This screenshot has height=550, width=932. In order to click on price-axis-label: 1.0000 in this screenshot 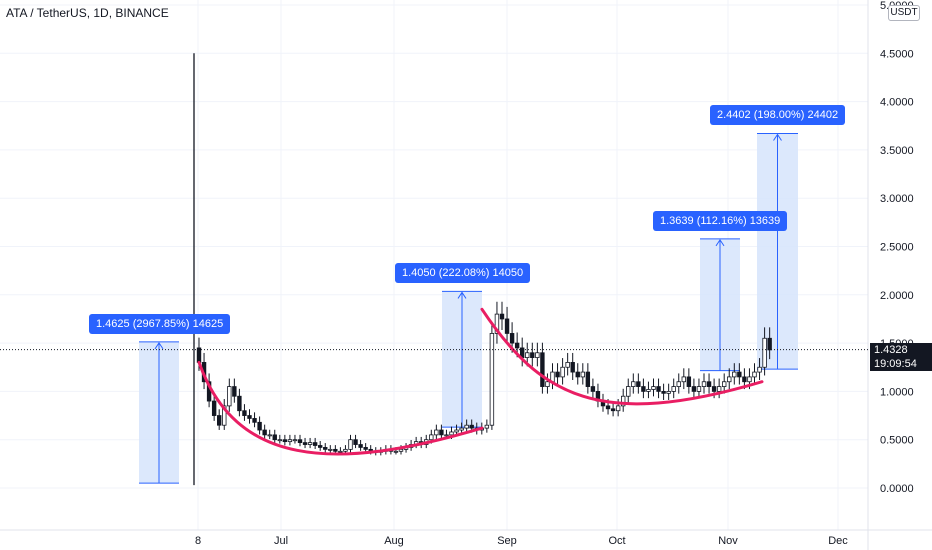, I will do `click(897, 392)`.